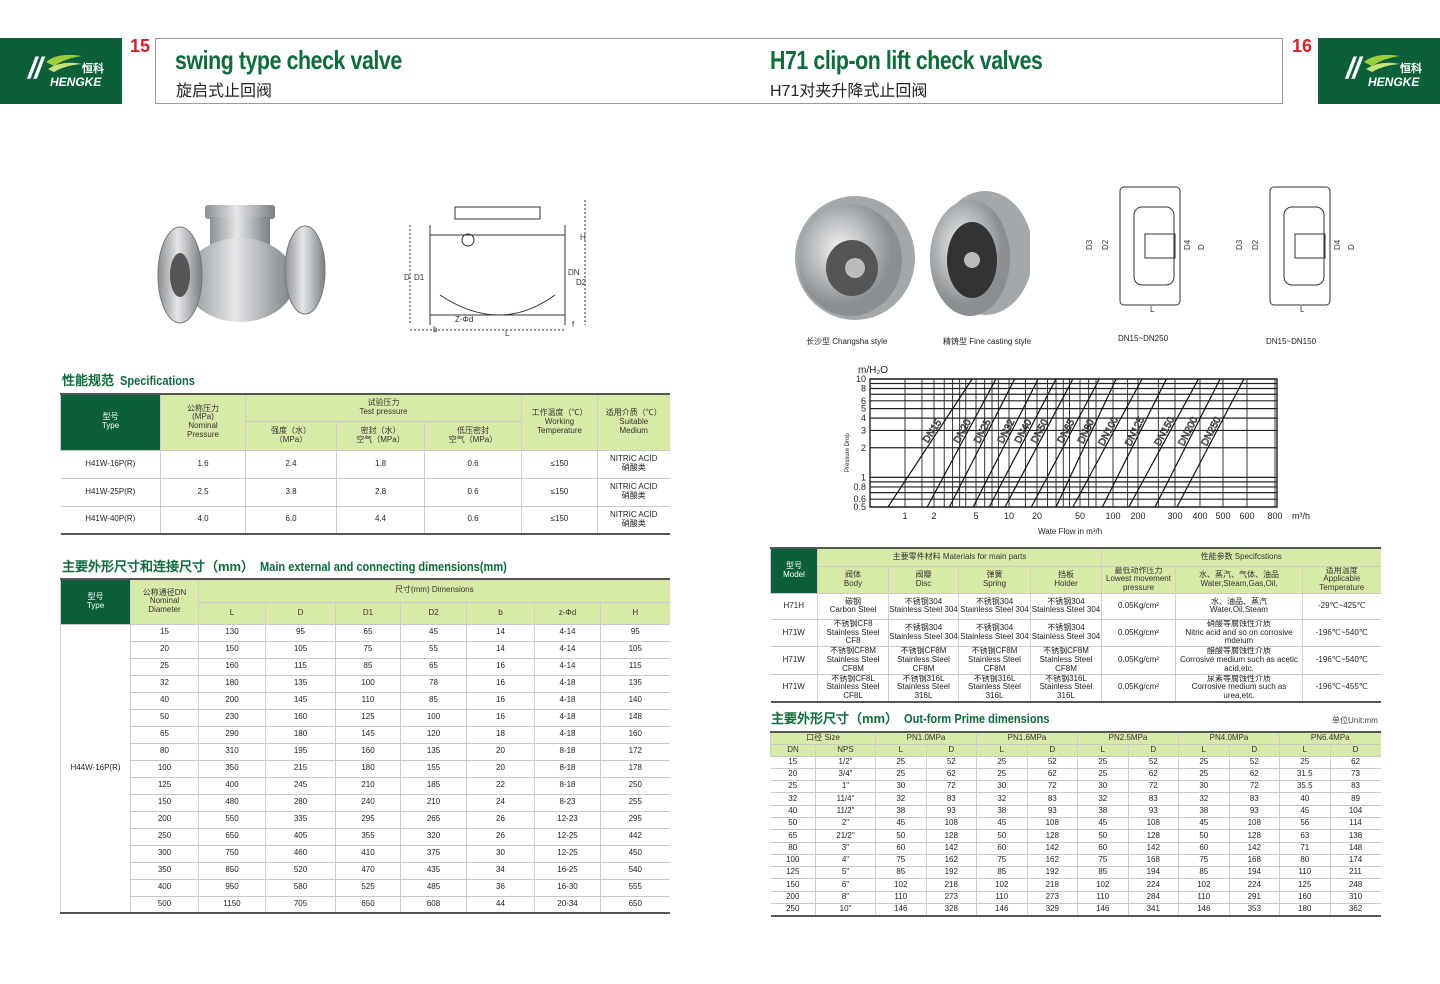  I want to click on table-cell: 93, so click(951, 811).